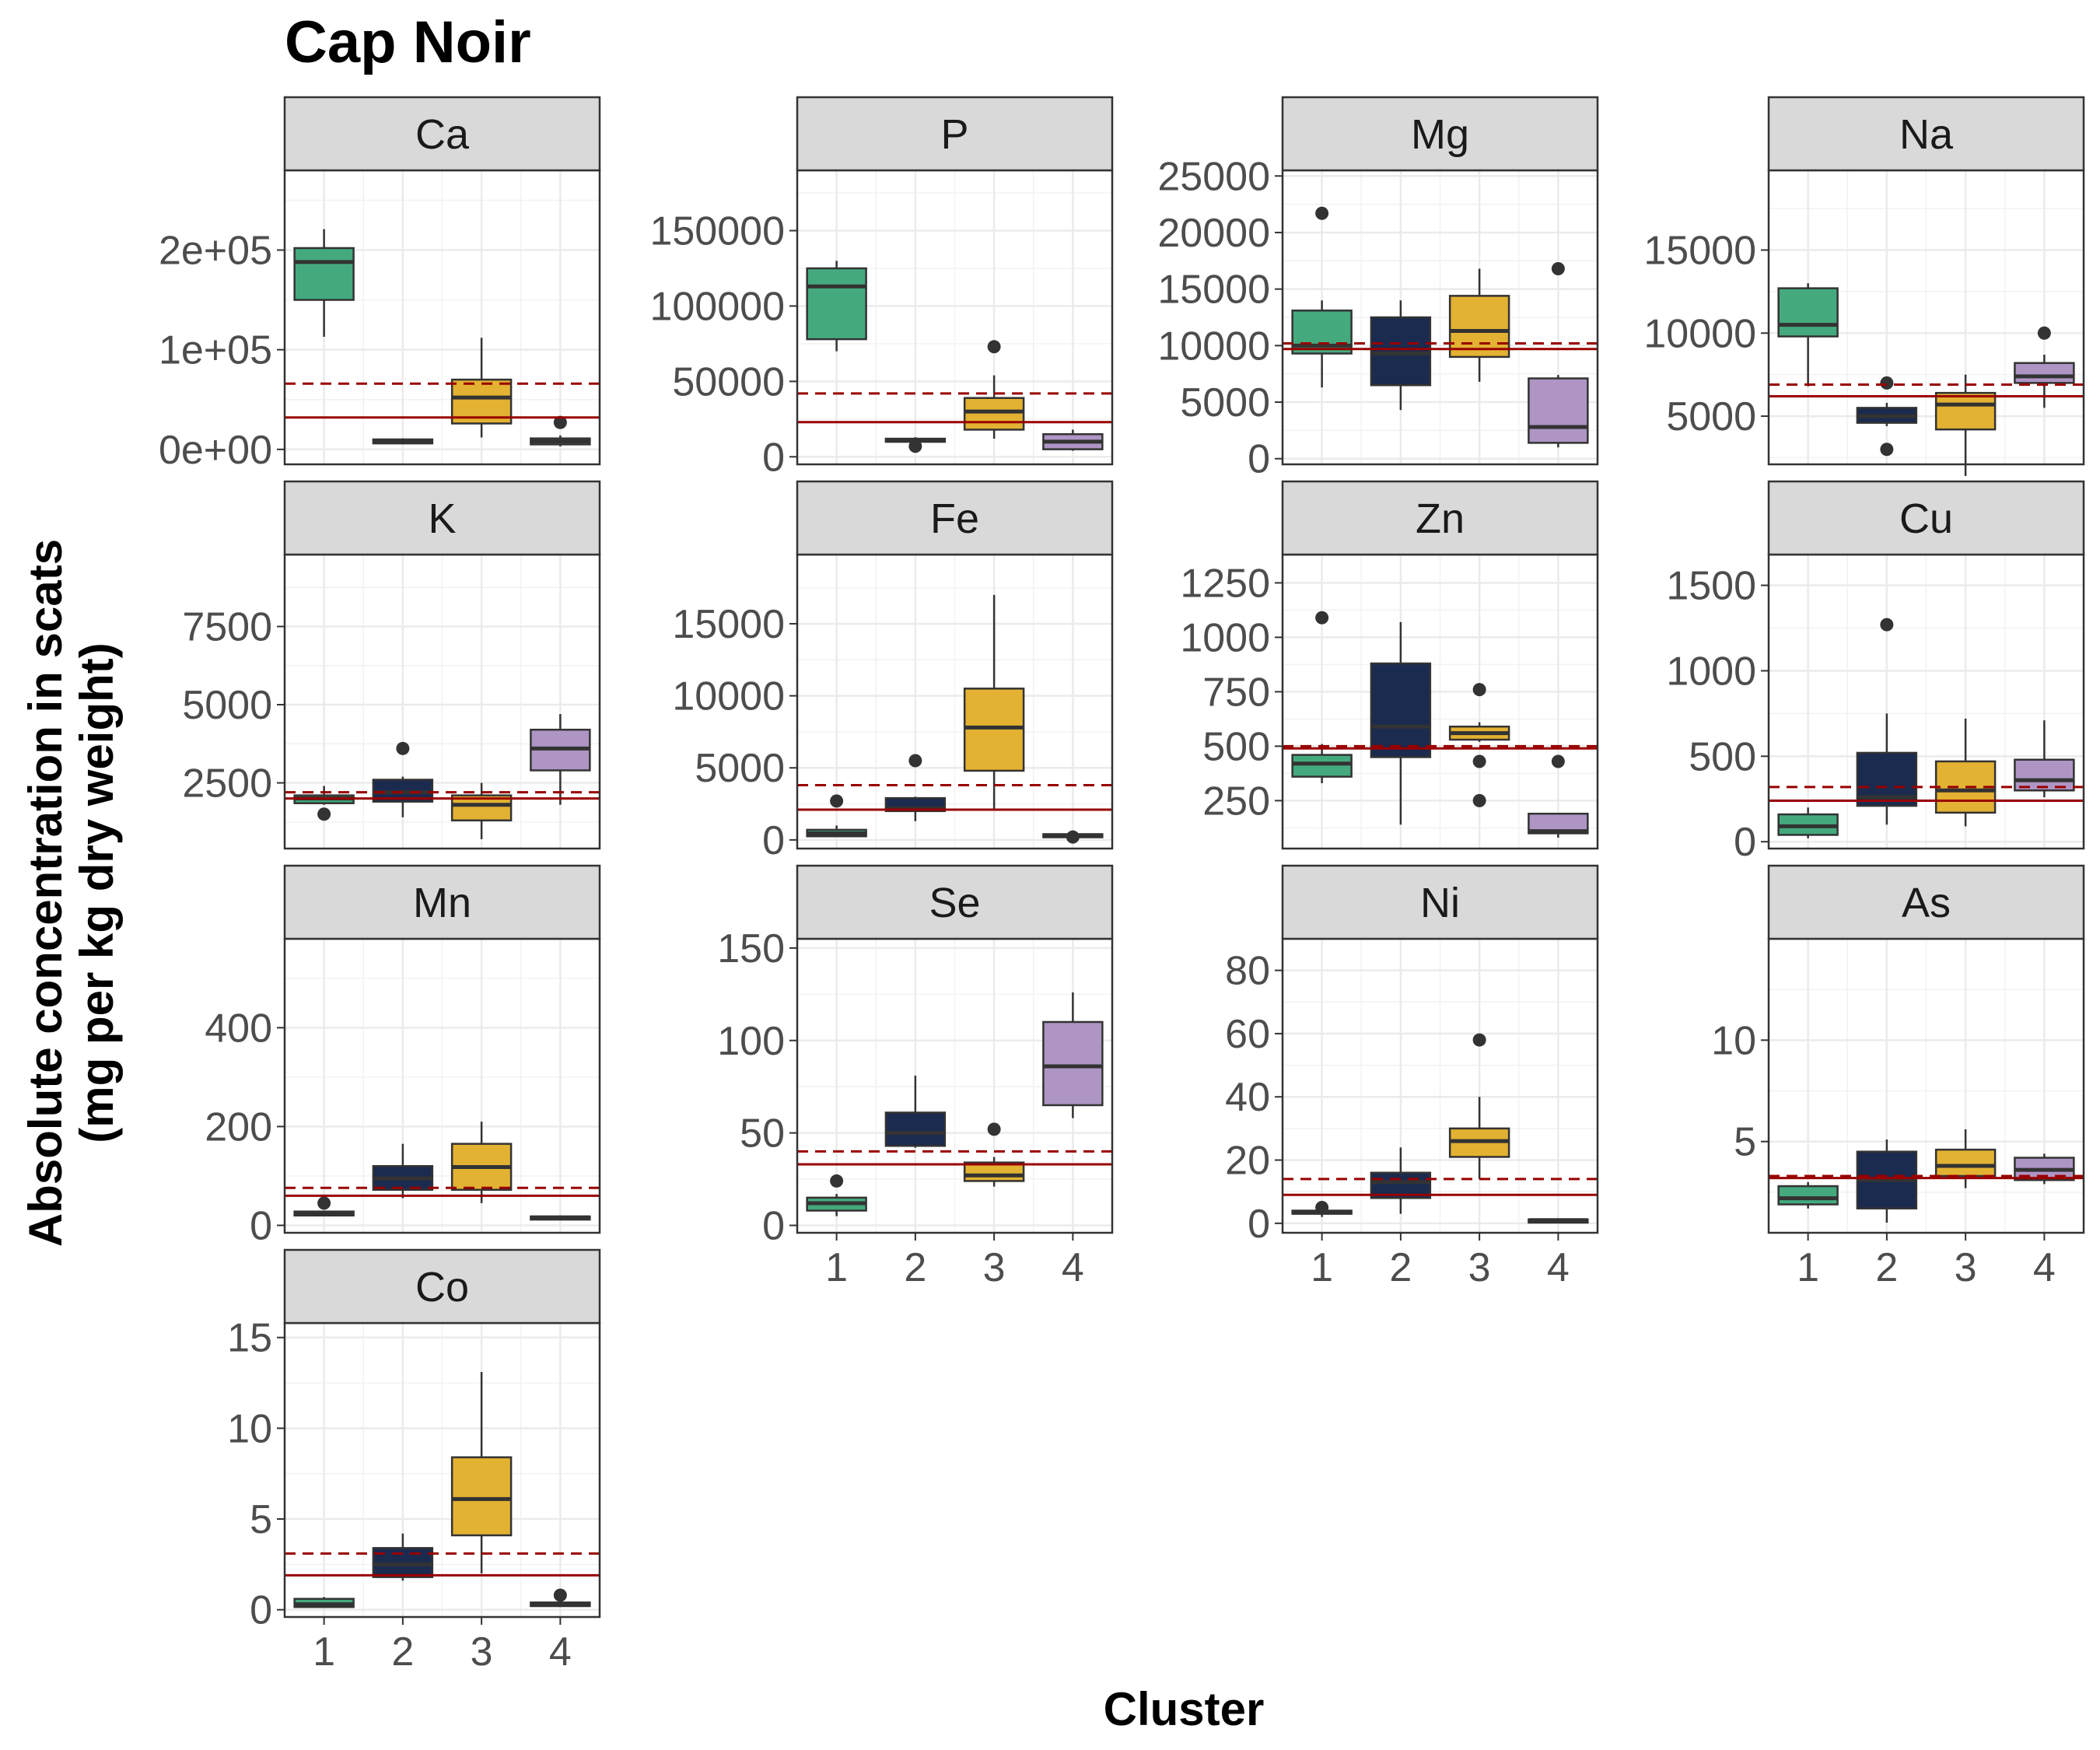 The image size is (2100, 1750). What do you see at coordinates (1440, 519) in the screenshot?
I see `facet-strip-label: Zn` at bounding box center [1440, 519].